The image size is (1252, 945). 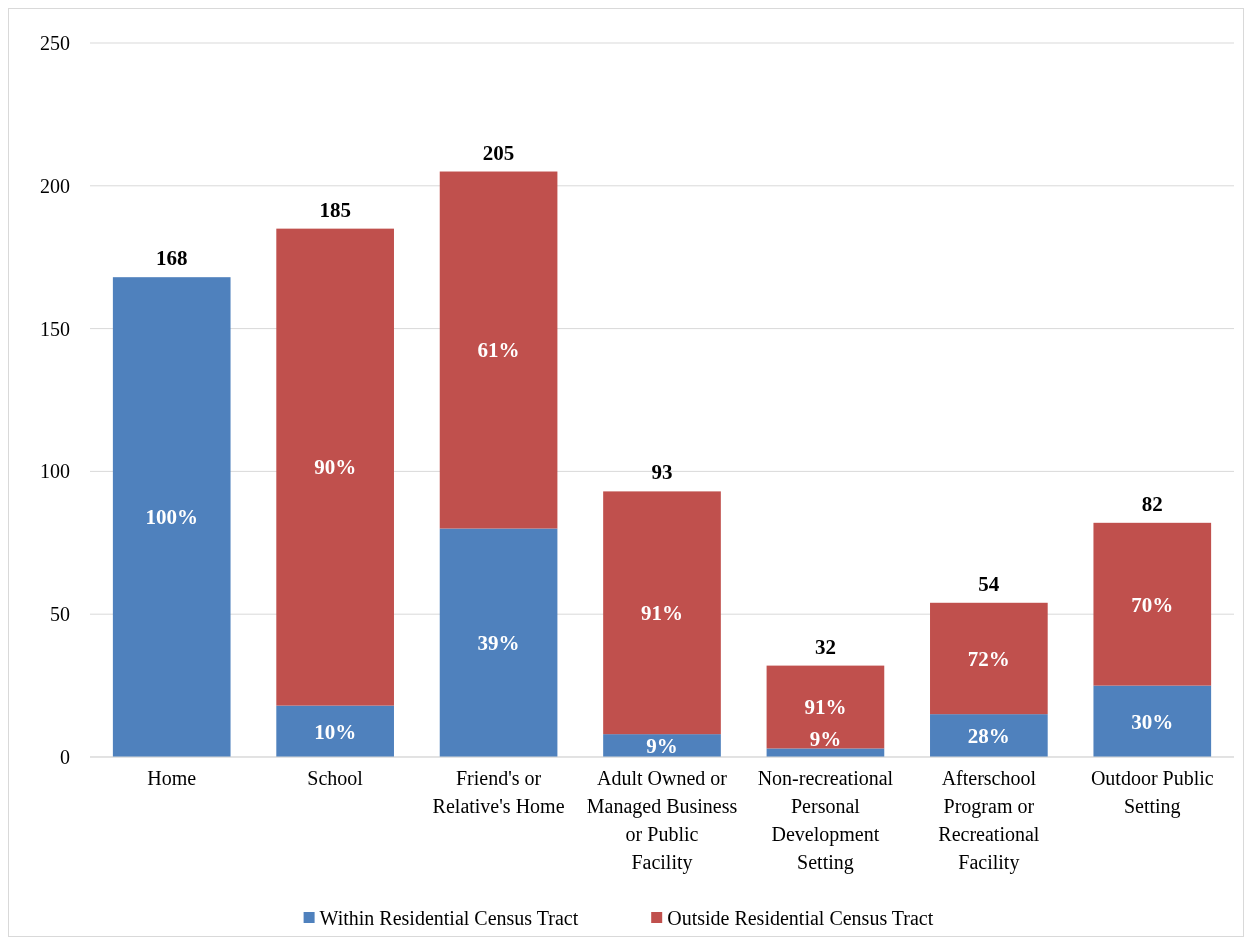 What do you see at coordinates (55, 185) in the screenshot?
I see `y-tick-label: 200` at bounding box center [55, 185].